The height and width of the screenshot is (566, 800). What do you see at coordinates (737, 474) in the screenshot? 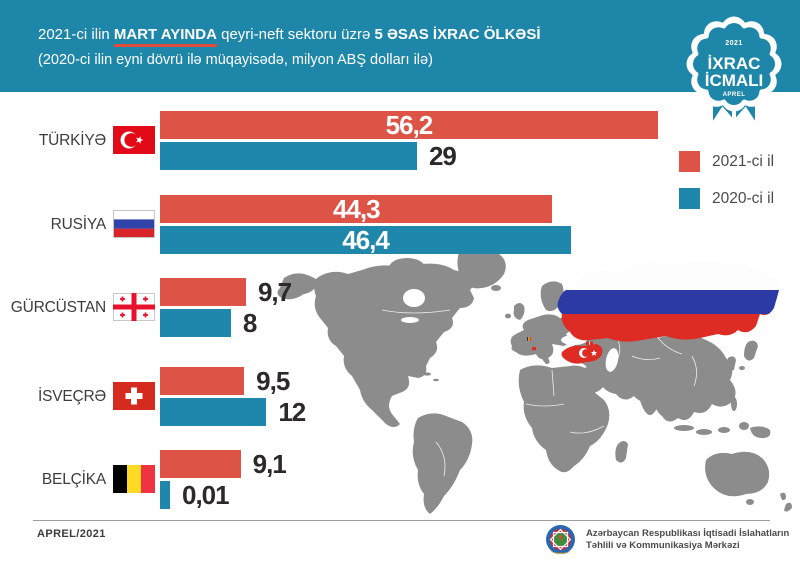
I see `map-australia` at bounding box center [737, 474].